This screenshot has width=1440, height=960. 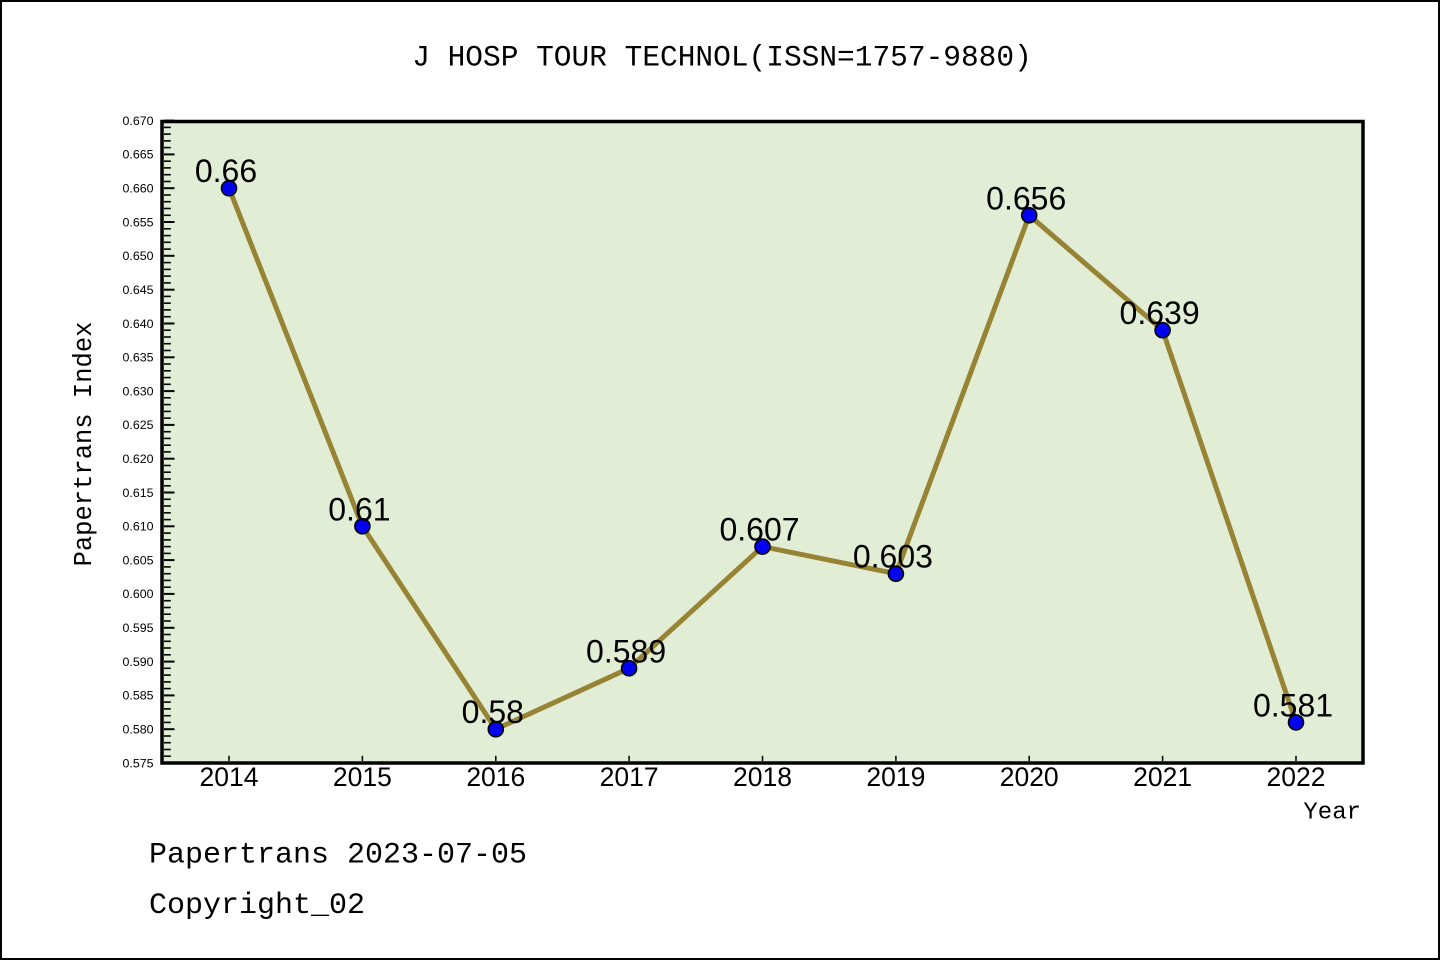 I want to click on svg-text: 0.575, so click(x=137, y=763).